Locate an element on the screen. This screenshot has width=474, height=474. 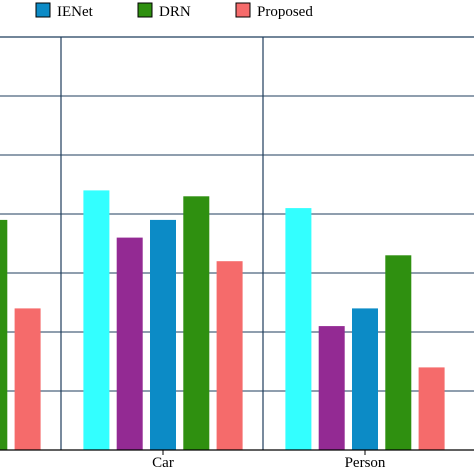
legend-label: Proposed is located at coordinates (285, 12).